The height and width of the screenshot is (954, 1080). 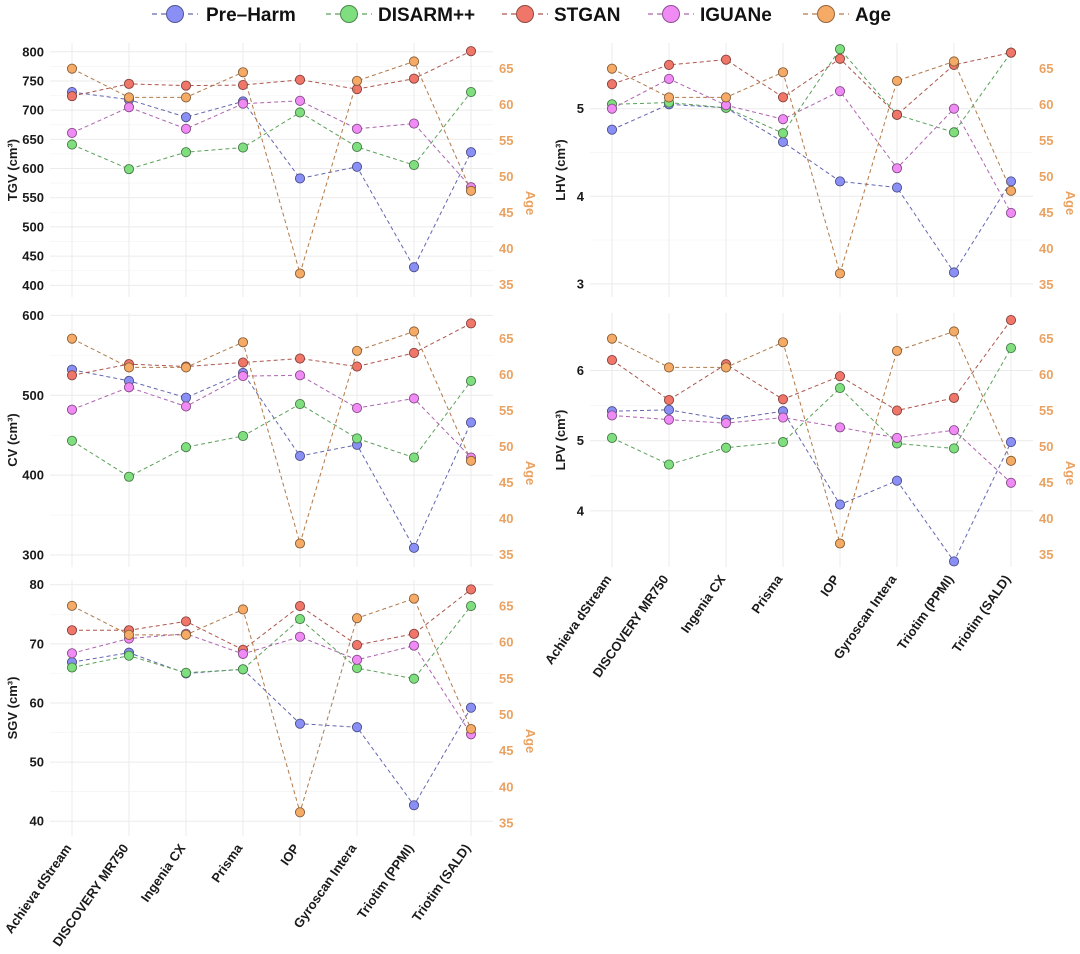 What do you see at coordinates (1070, 473) in the screenshot?
I see `y2-axis-title: Age` at bounding box center [1070, 473].